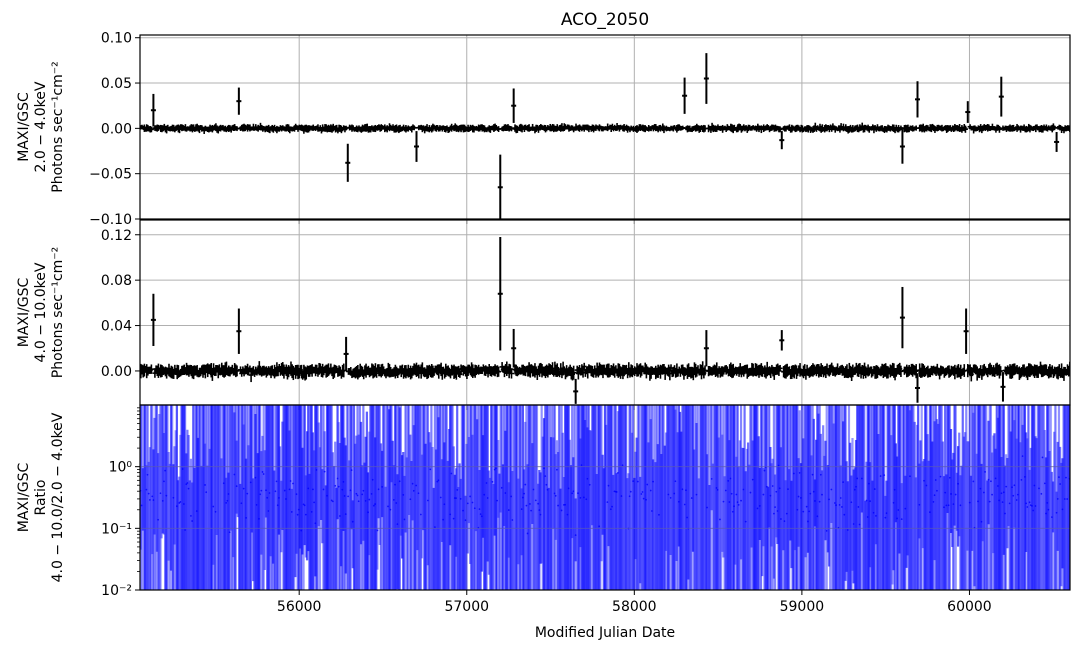 This screenshot has width=1085, height=654. What do you see at coordinates (116, 281) in the screenshot?
I see `y-tick-label: 0.08` at bounding box center [116, 281].